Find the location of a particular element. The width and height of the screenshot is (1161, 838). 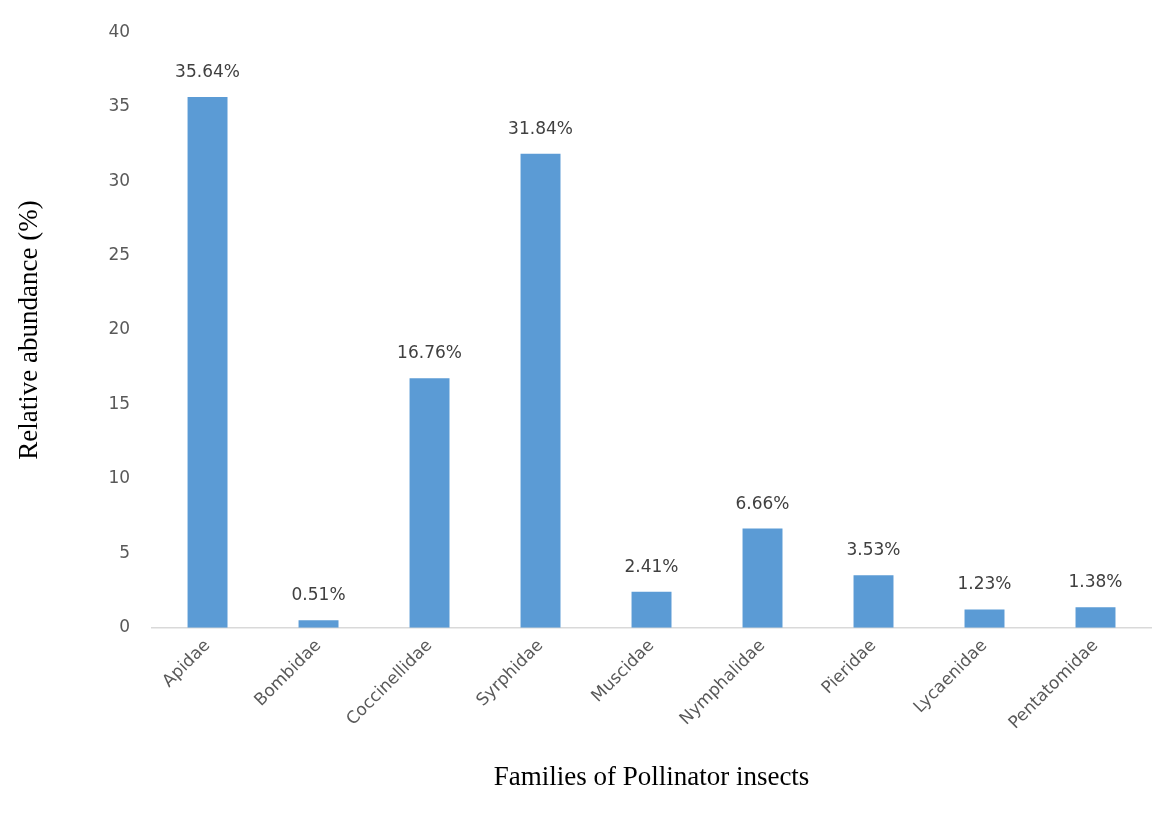

data-label: 31.84% is located at coordinates (540, 127).